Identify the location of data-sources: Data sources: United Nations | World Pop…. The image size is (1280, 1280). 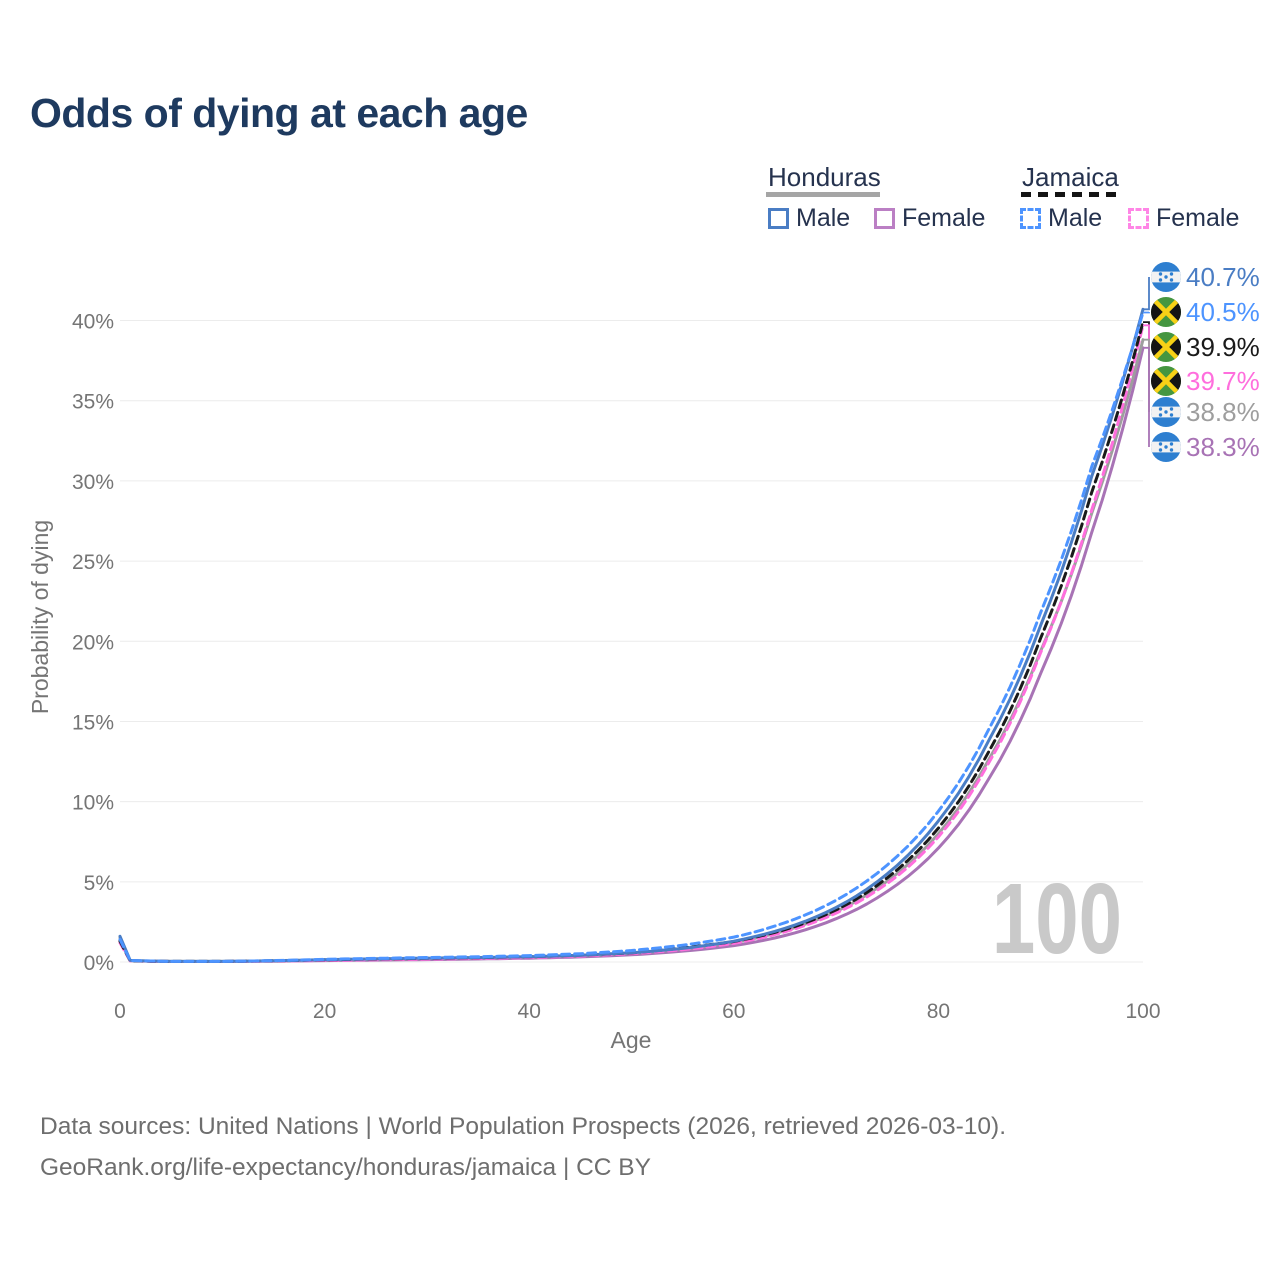
(523, 1147).